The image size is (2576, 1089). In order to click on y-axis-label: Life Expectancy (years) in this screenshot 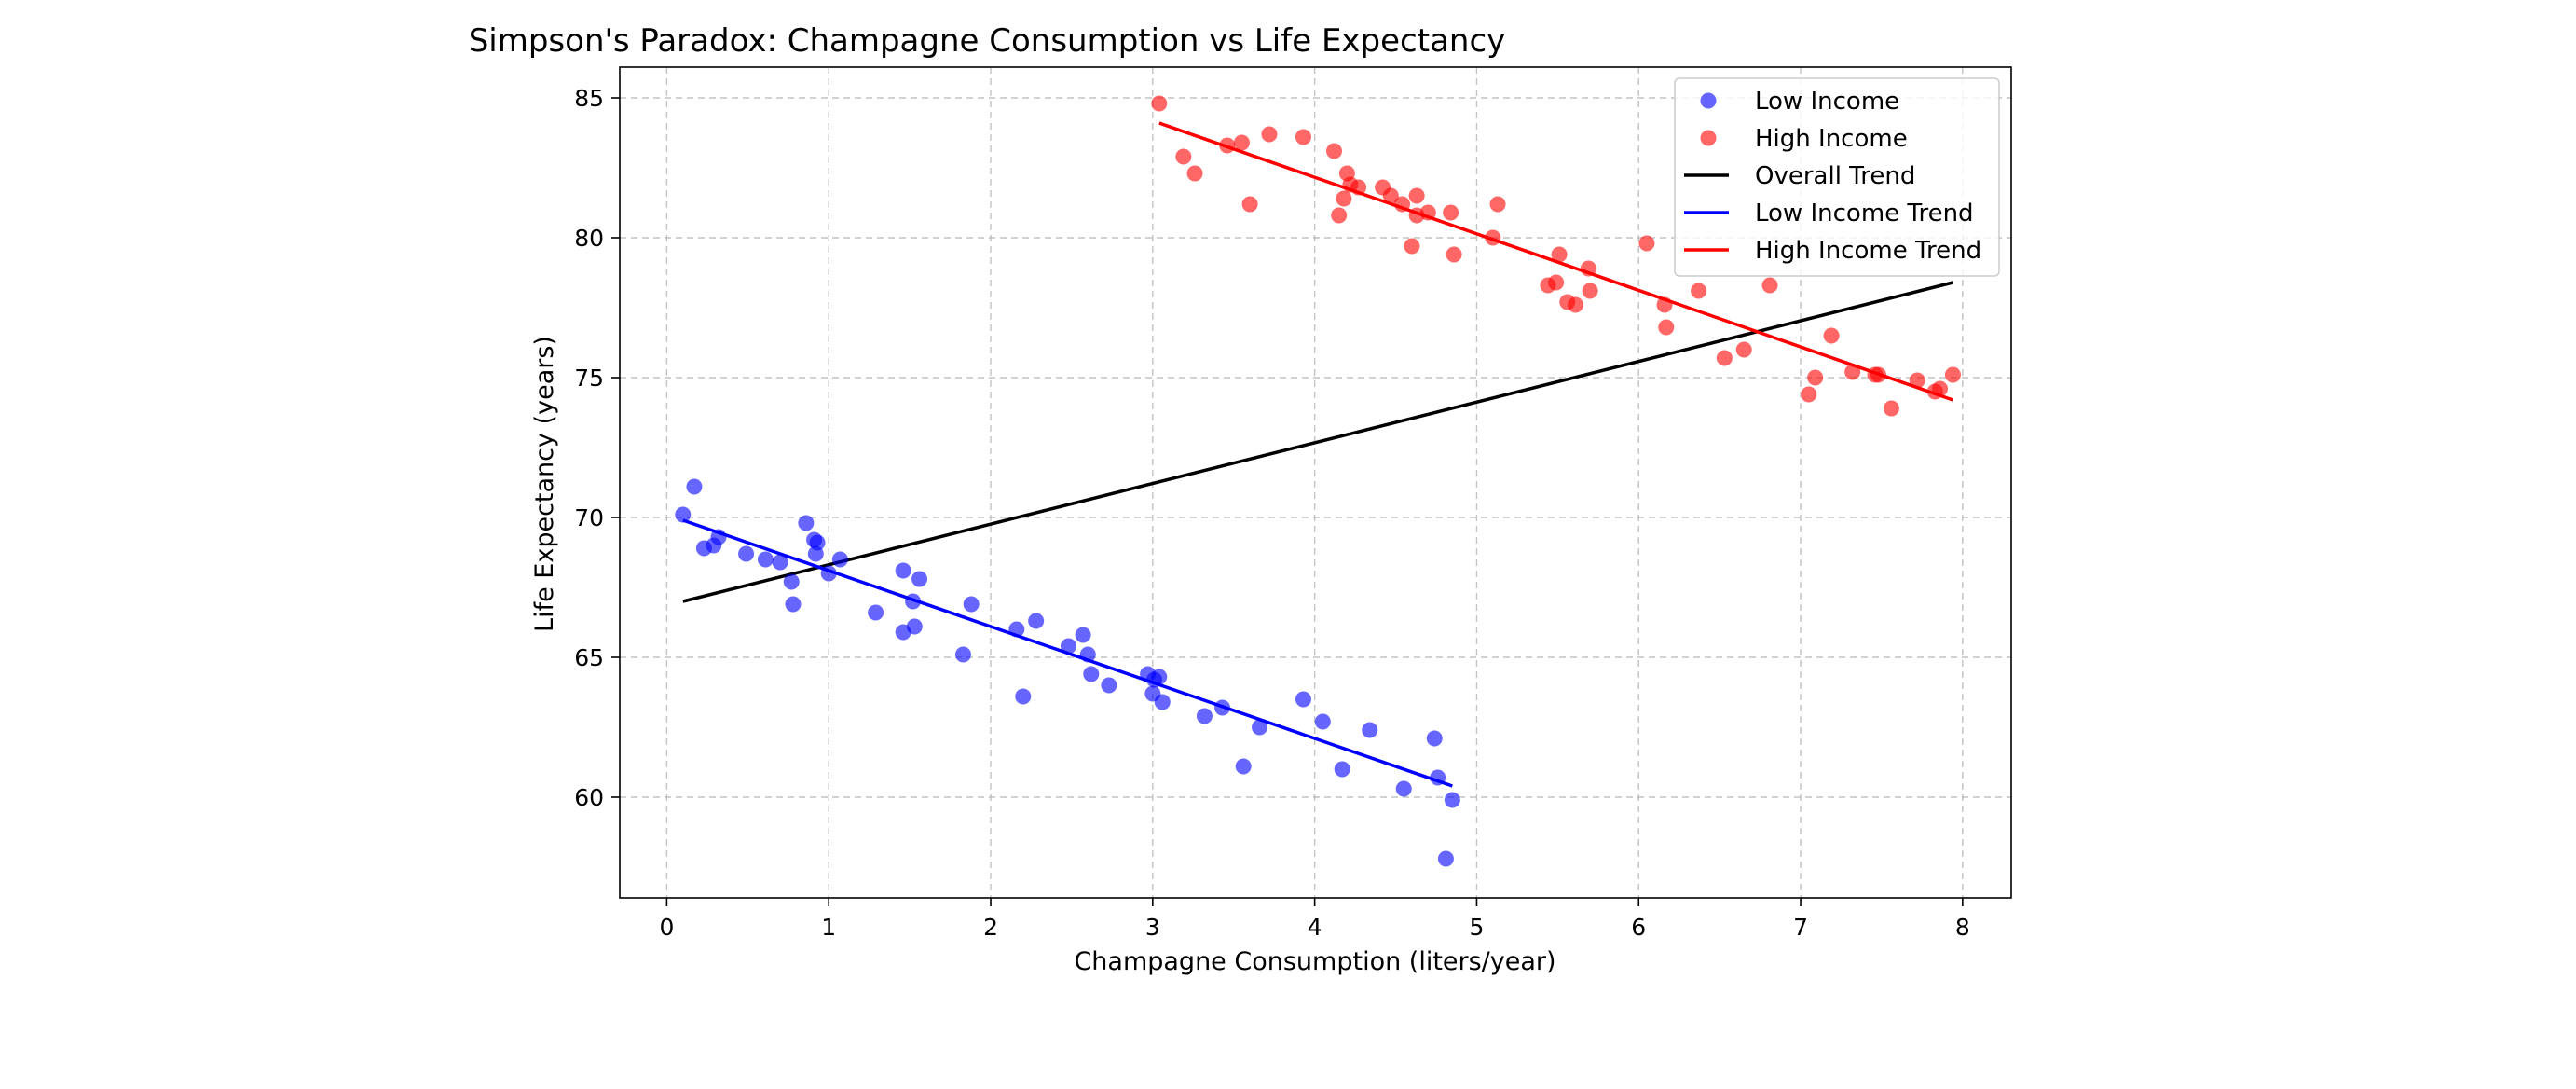, I will do `click(544, 484)`.